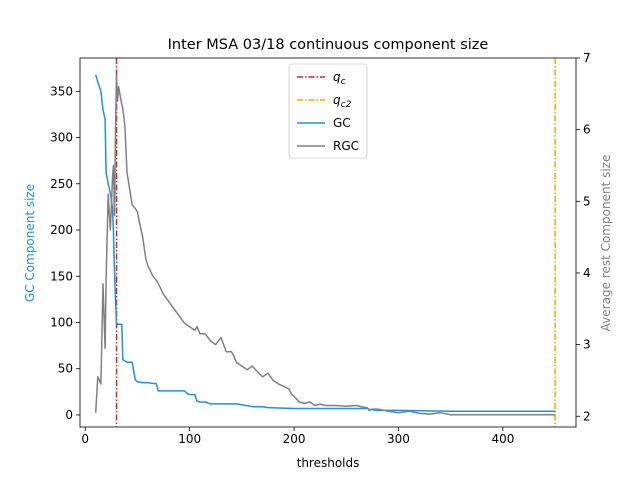 The width and height of the screenshot is (640, 480). Describe the element at coordinates (587, 416) in the screenshot. I see `y-right-tick-label: 2` at that location.